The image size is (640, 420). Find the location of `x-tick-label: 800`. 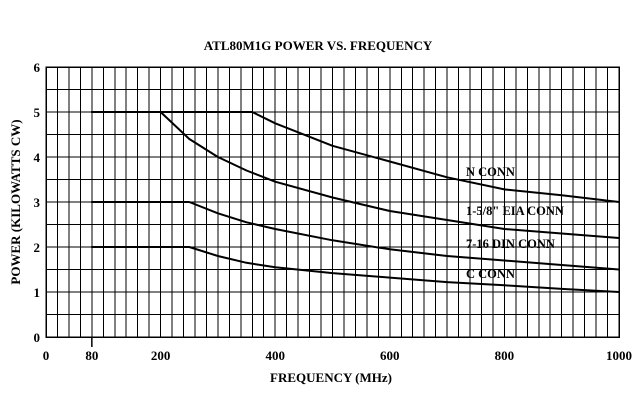

x-tick-label: 800 is located at coordinates (505, 355).